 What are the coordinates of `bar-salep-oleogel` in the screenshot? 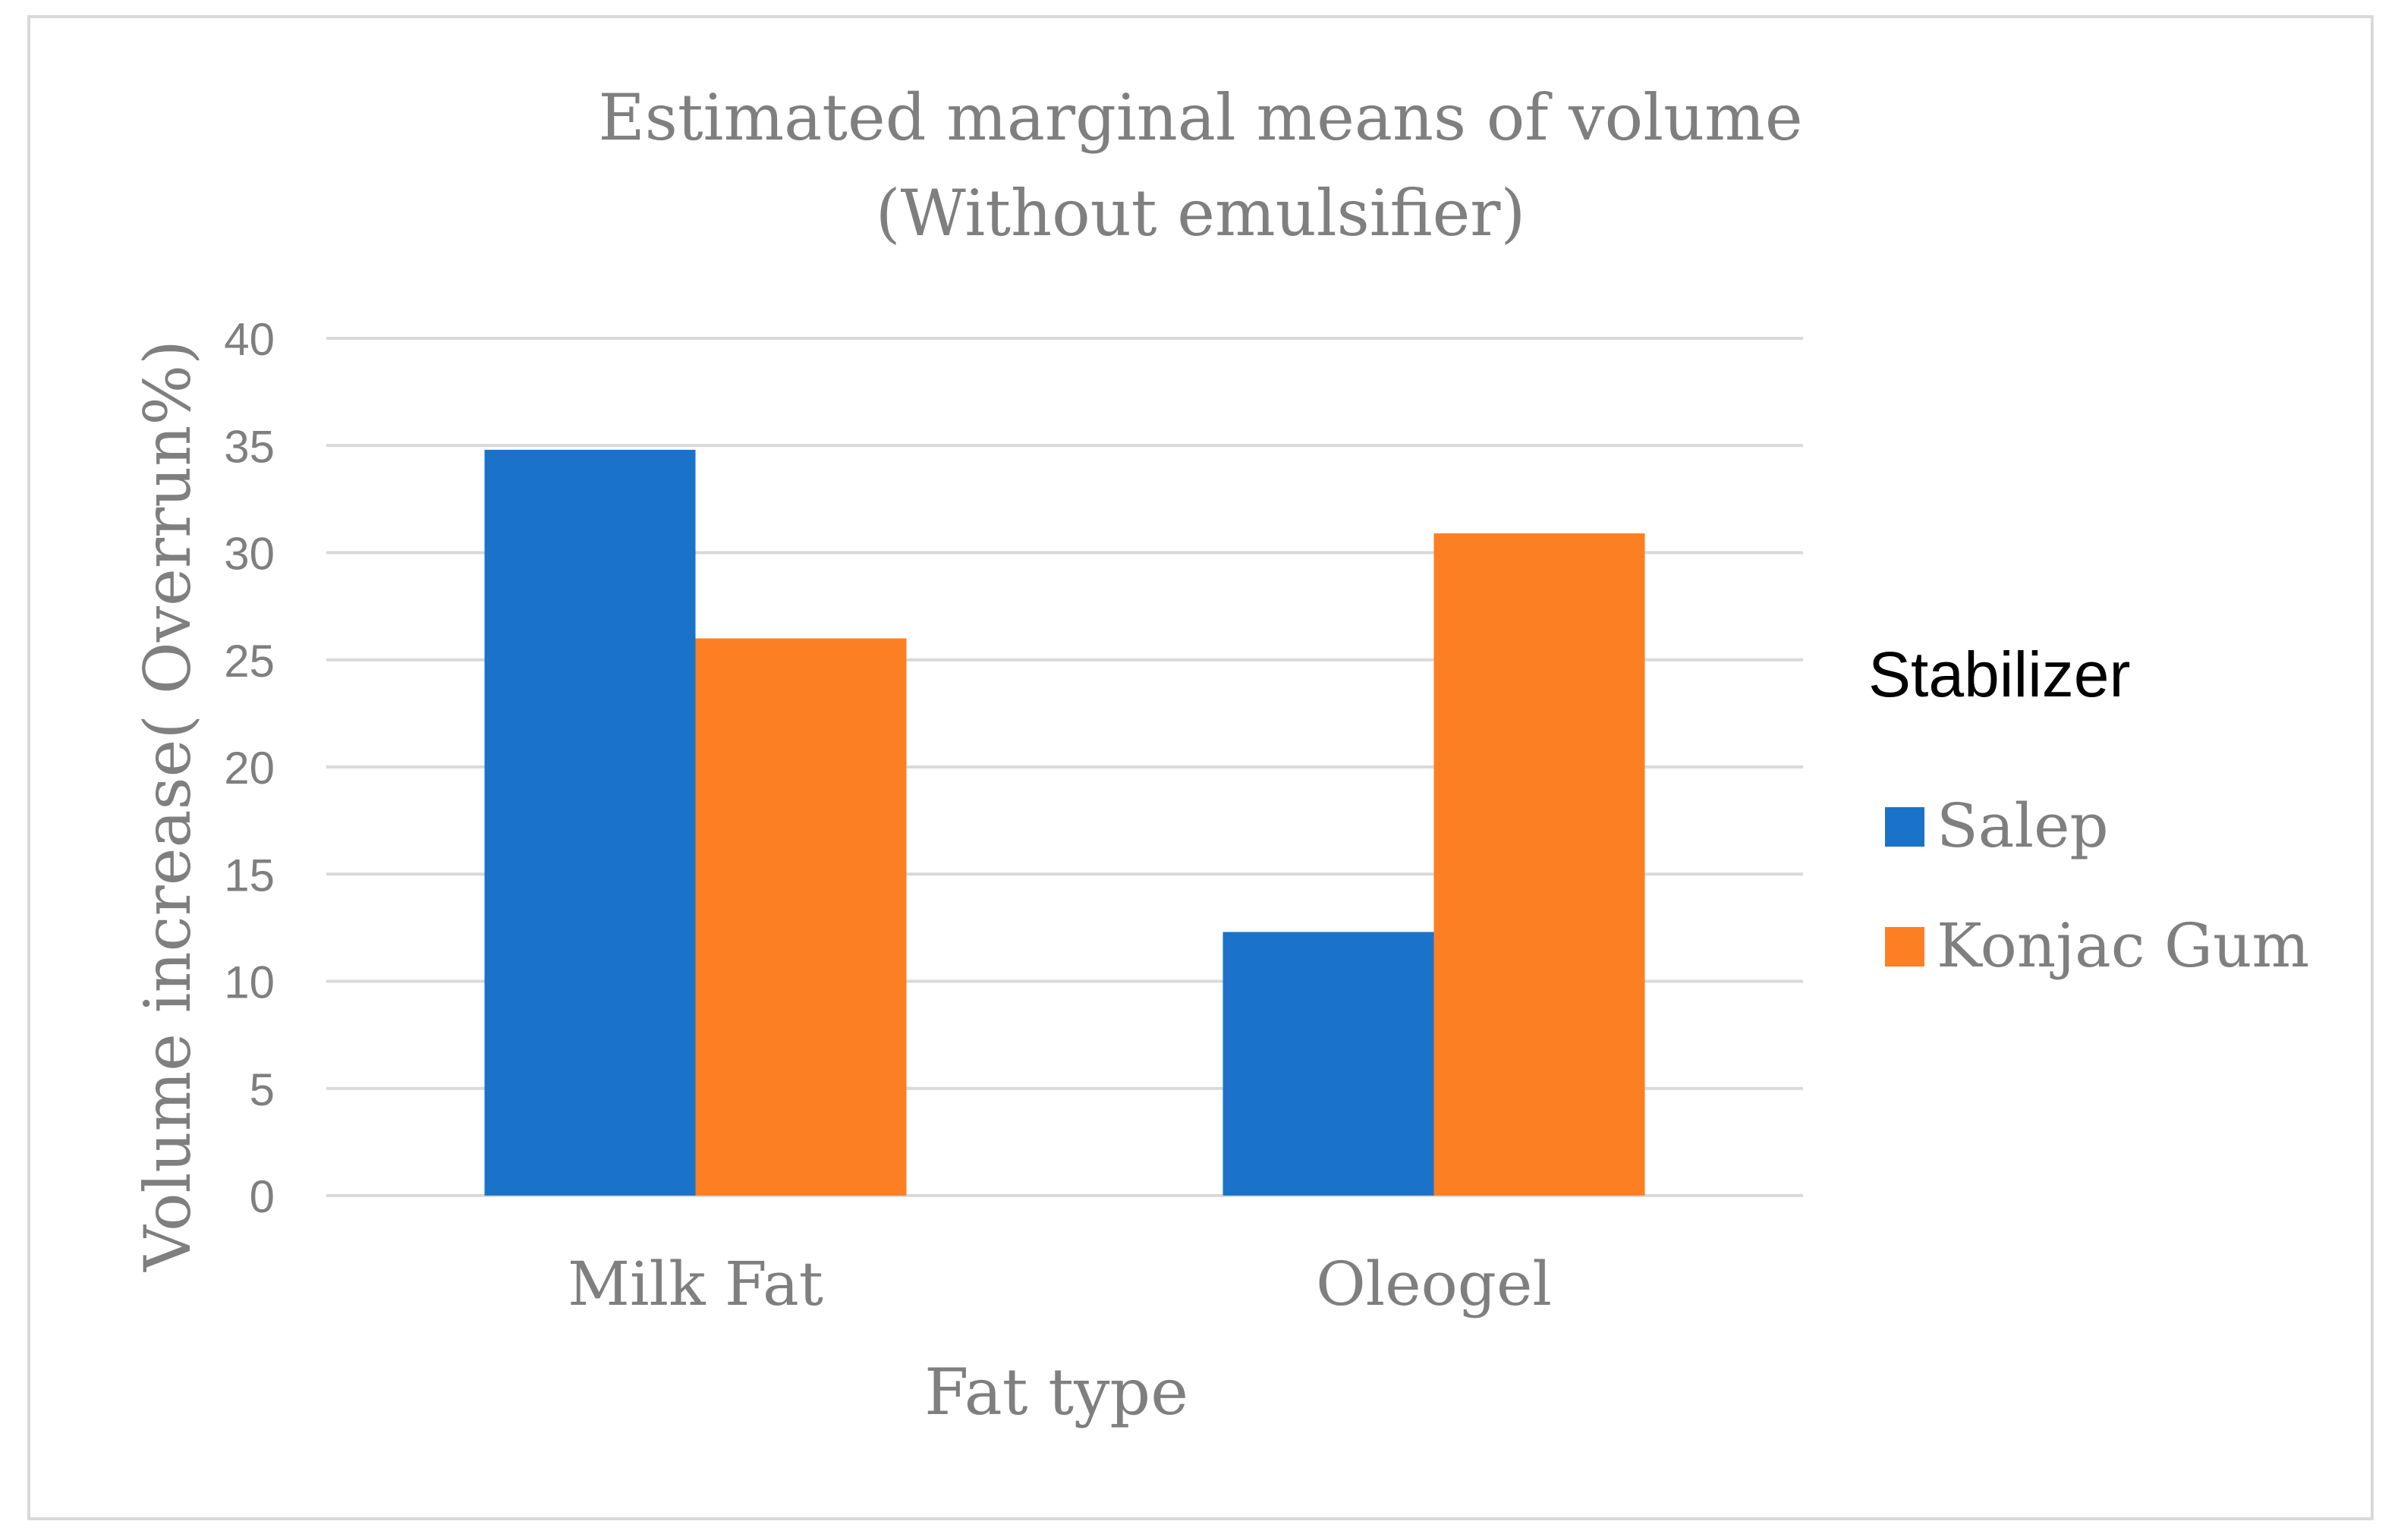 It's located at (1328, 1064).